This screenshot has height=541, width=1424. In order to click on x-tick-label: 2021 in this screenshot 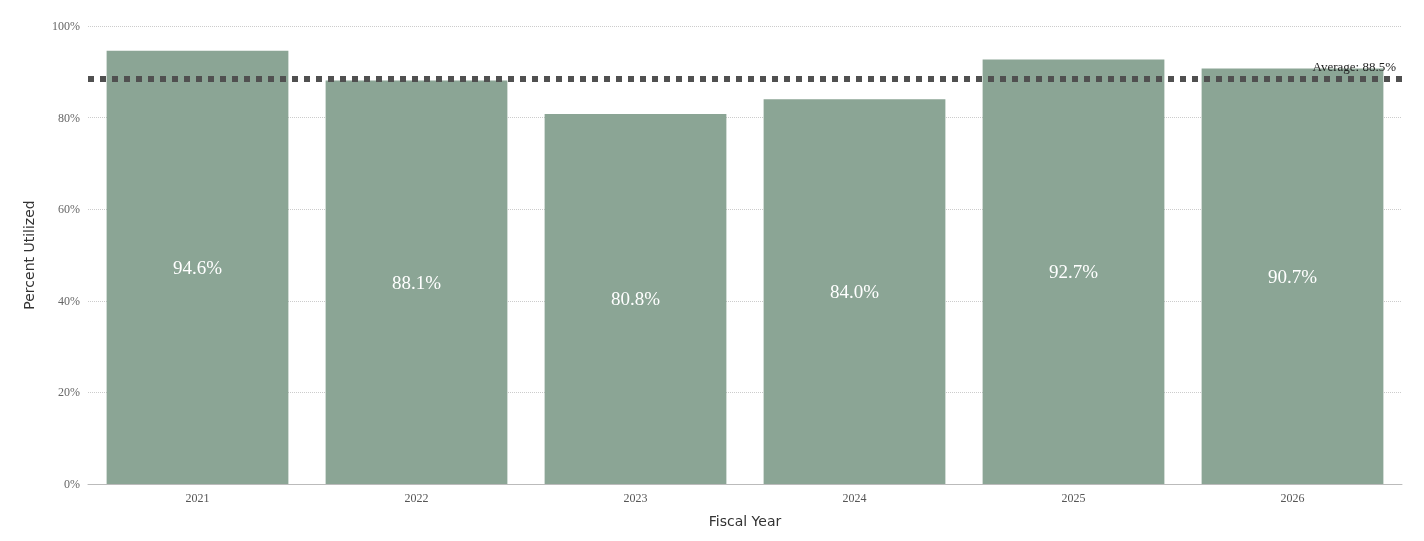, I will do `click(197, 498)`.